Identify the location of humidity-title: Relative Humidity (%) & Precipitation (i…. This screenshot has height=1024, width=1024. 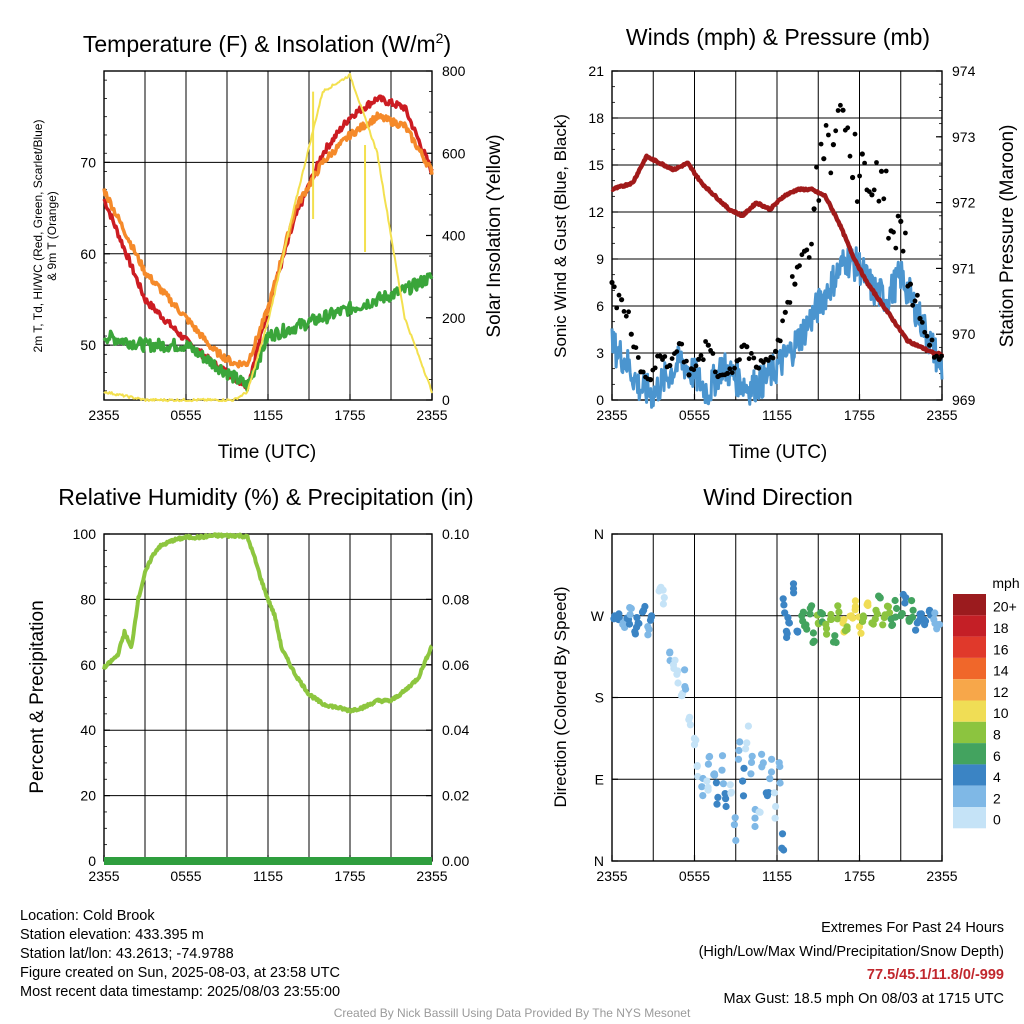
(265, 497).